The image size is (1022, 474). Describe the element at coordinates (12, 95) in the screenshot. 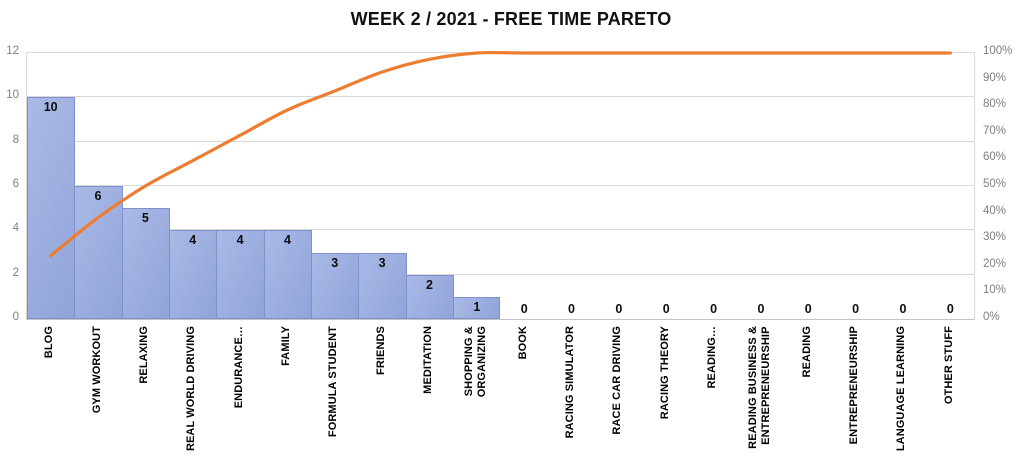

I see `left-axis-tick: 10` at that location.